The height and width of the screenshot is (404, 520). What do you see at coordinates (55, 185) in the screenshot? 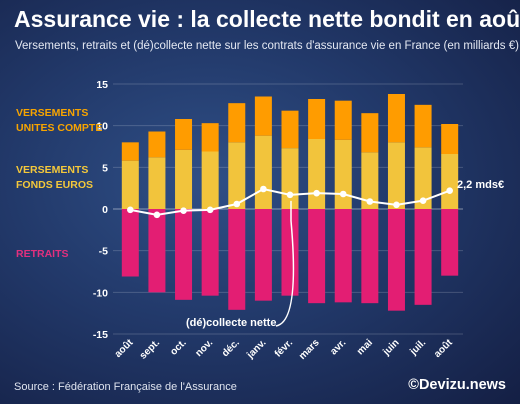
I see `legend-fonds-euros-line2: FONDS EUROS` at bounding box center [55, 185].